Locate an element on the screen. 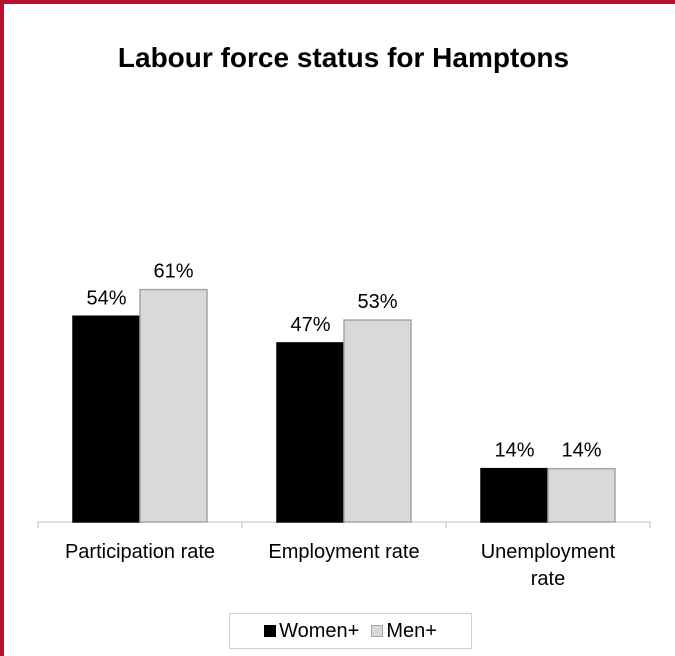 The width and height of the screenshot is (675, 656). legend-item-men: Men+ is located at coordinates (404, 631).